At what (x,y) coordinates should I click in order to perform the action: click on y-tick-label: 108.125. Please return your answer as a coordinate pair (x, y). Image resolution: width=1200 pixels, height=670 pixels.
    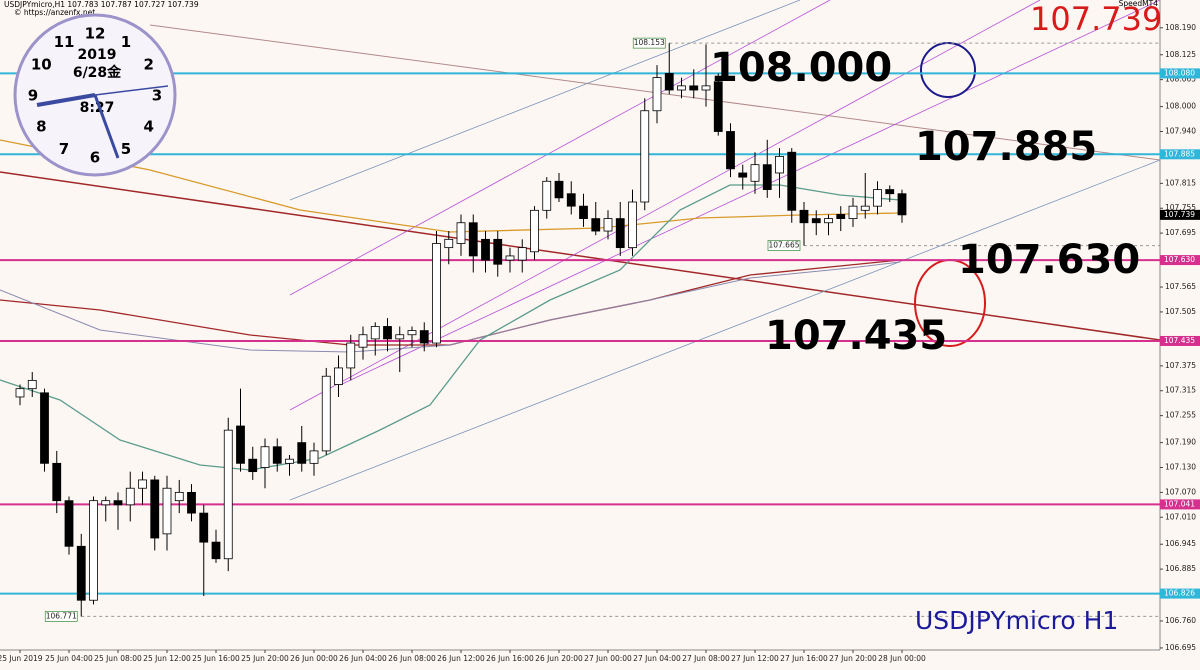
    Looking at the image, I should click on (1180, 54).